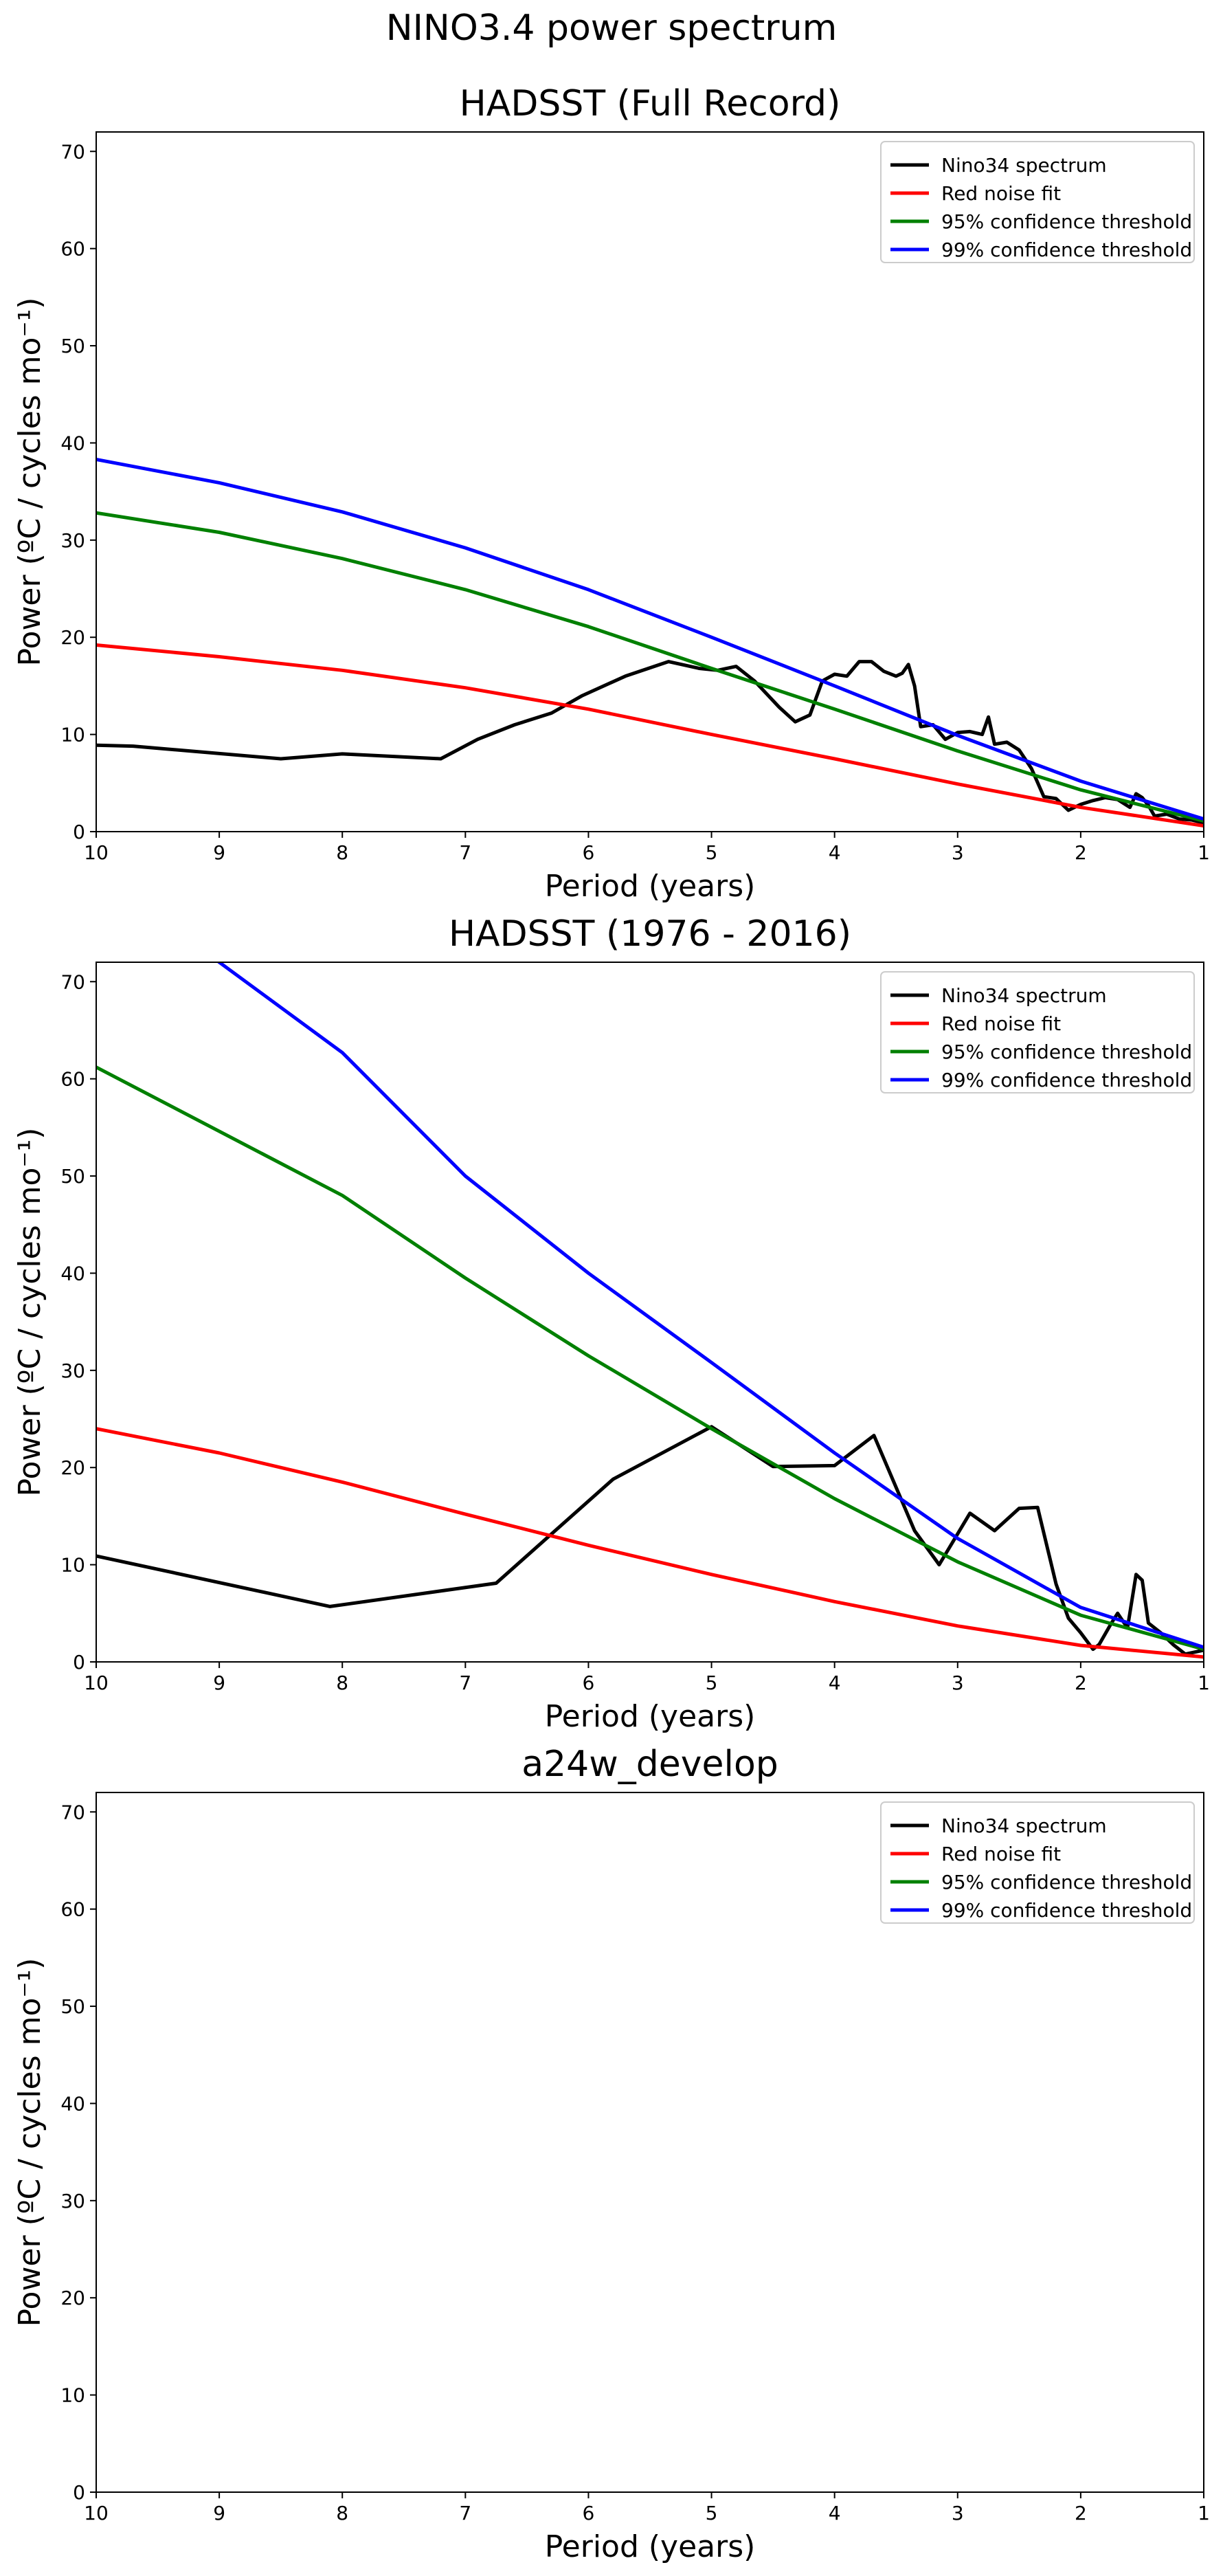 This screenshot has height=2576, width=1223. What do you see at coordinates (650, 103) in the screenshot?
I see `chart-title: HADSST (Full Record)` at bounding box center [650, 103].